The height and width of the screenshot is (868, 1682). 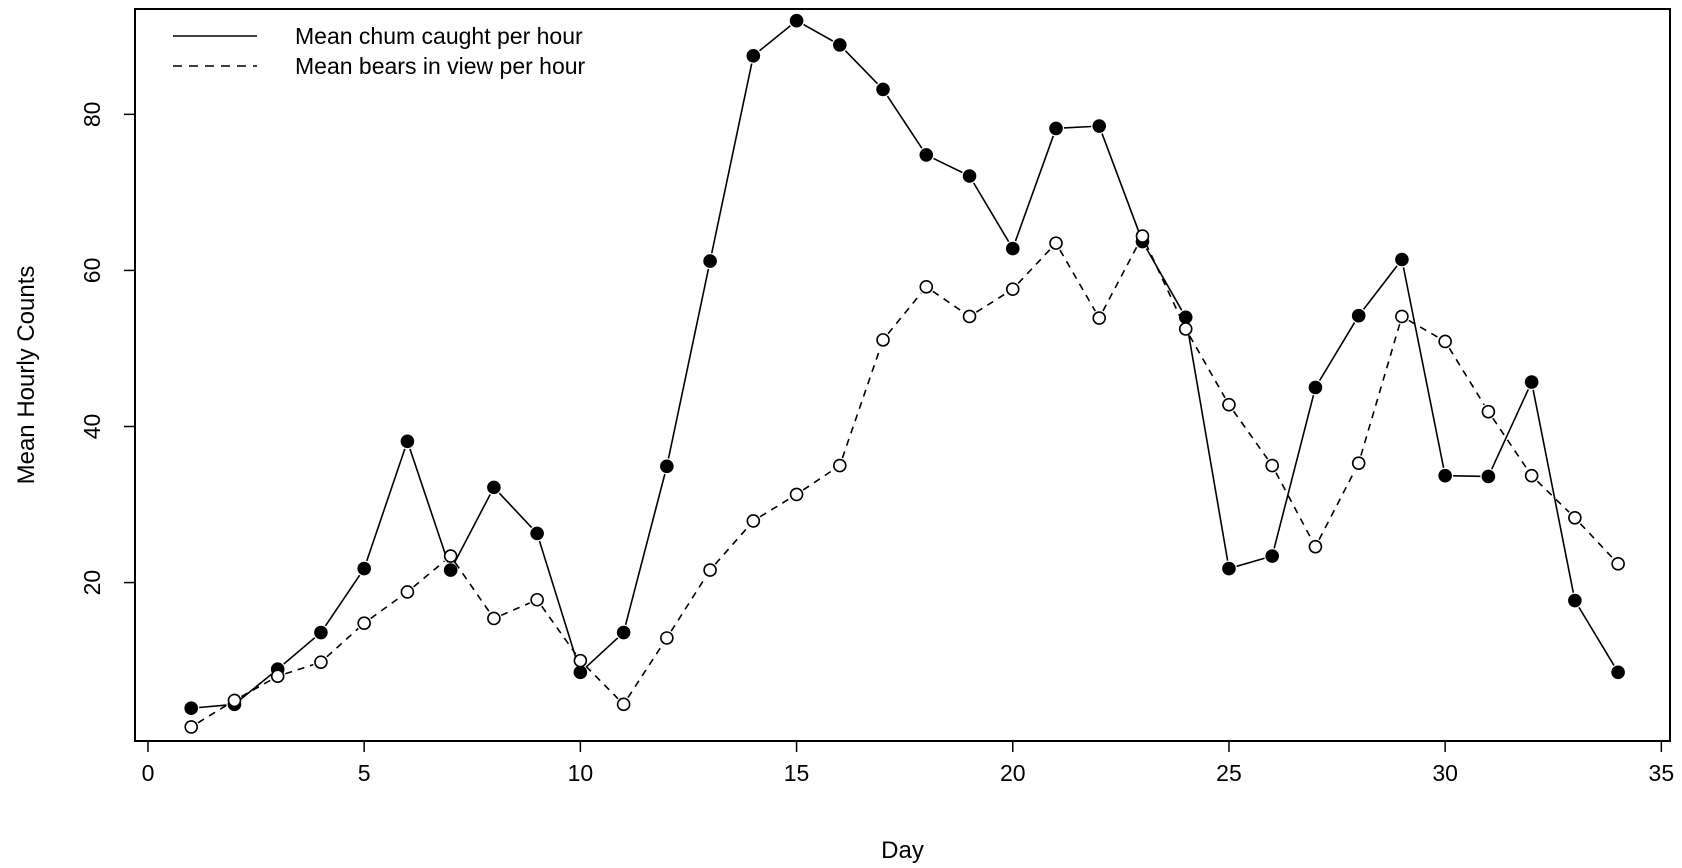 What do you see at coordinates (364, 773) in the screenshot?
I see `x-tick-label: 5` at bounding box center [364, 773].